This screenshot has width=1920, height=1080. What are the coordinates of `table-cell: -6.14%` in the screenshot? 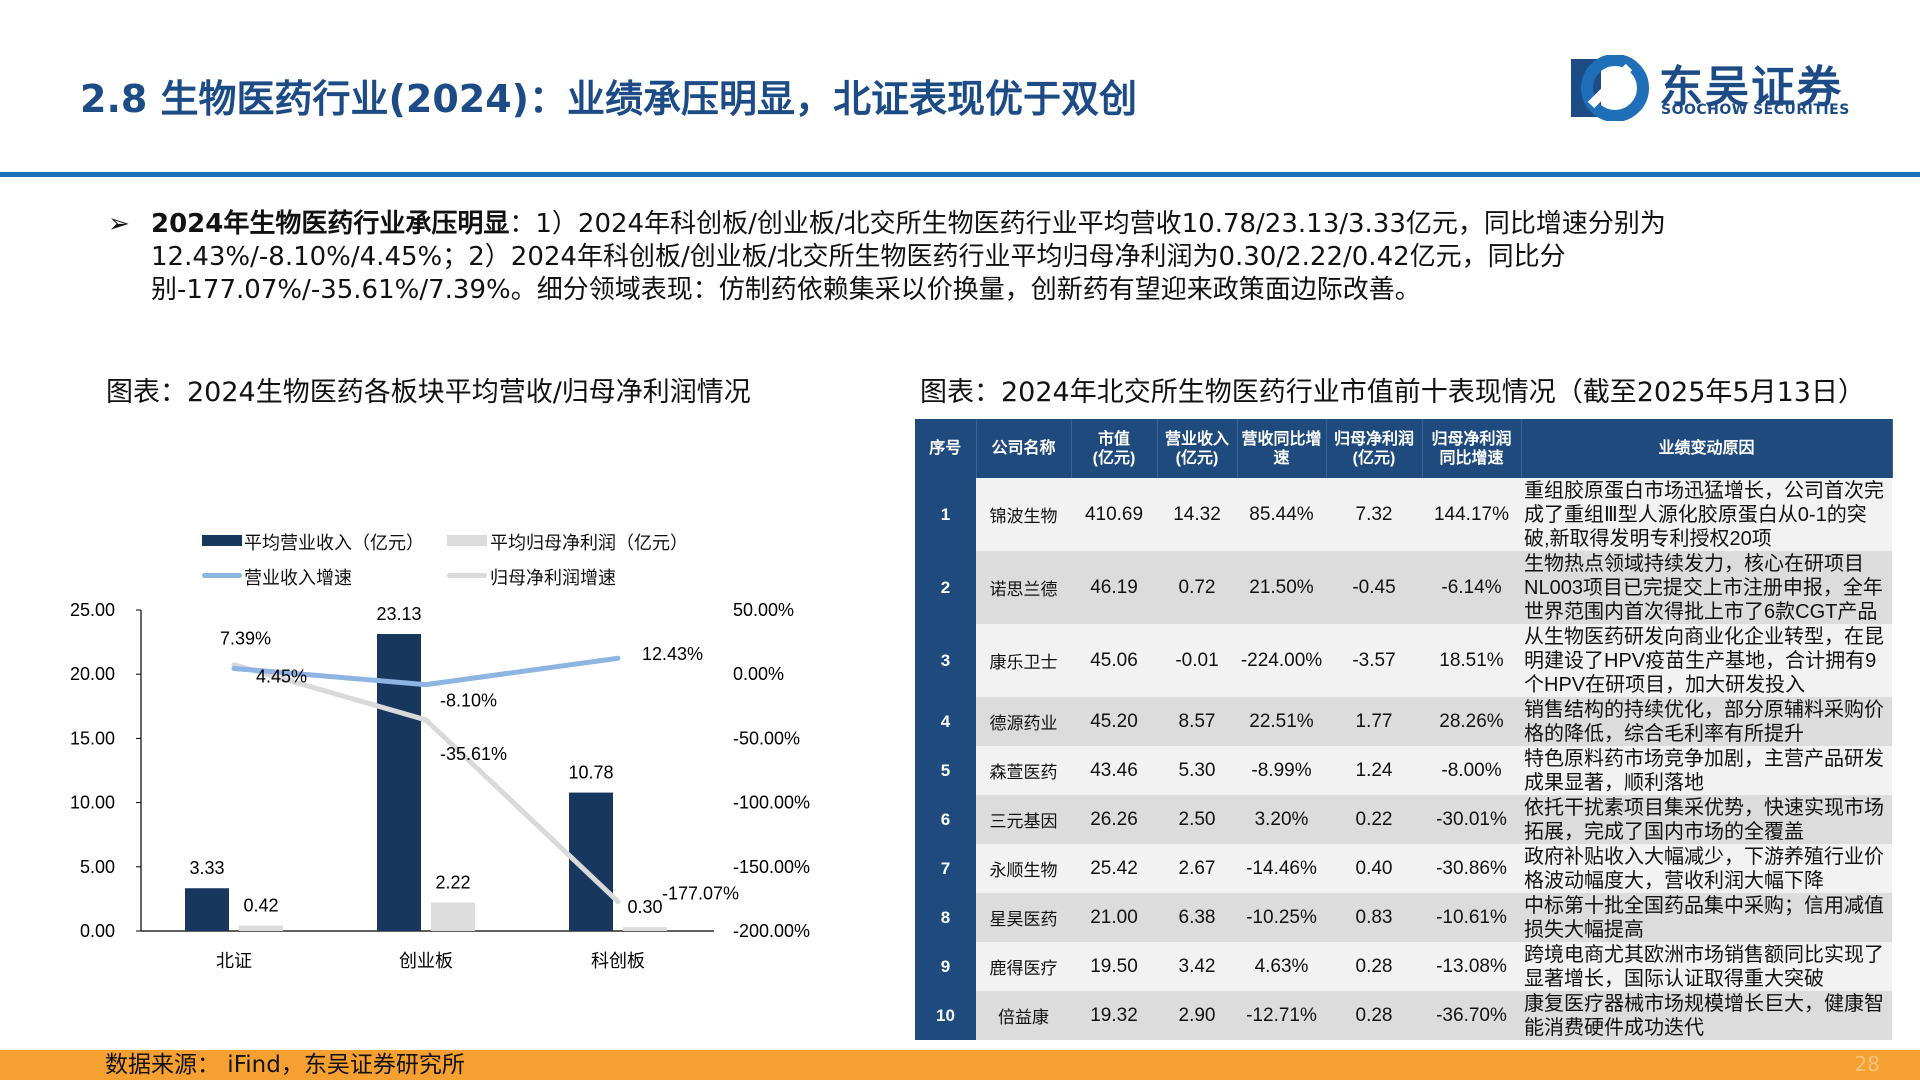 It's located at (1471, 587).